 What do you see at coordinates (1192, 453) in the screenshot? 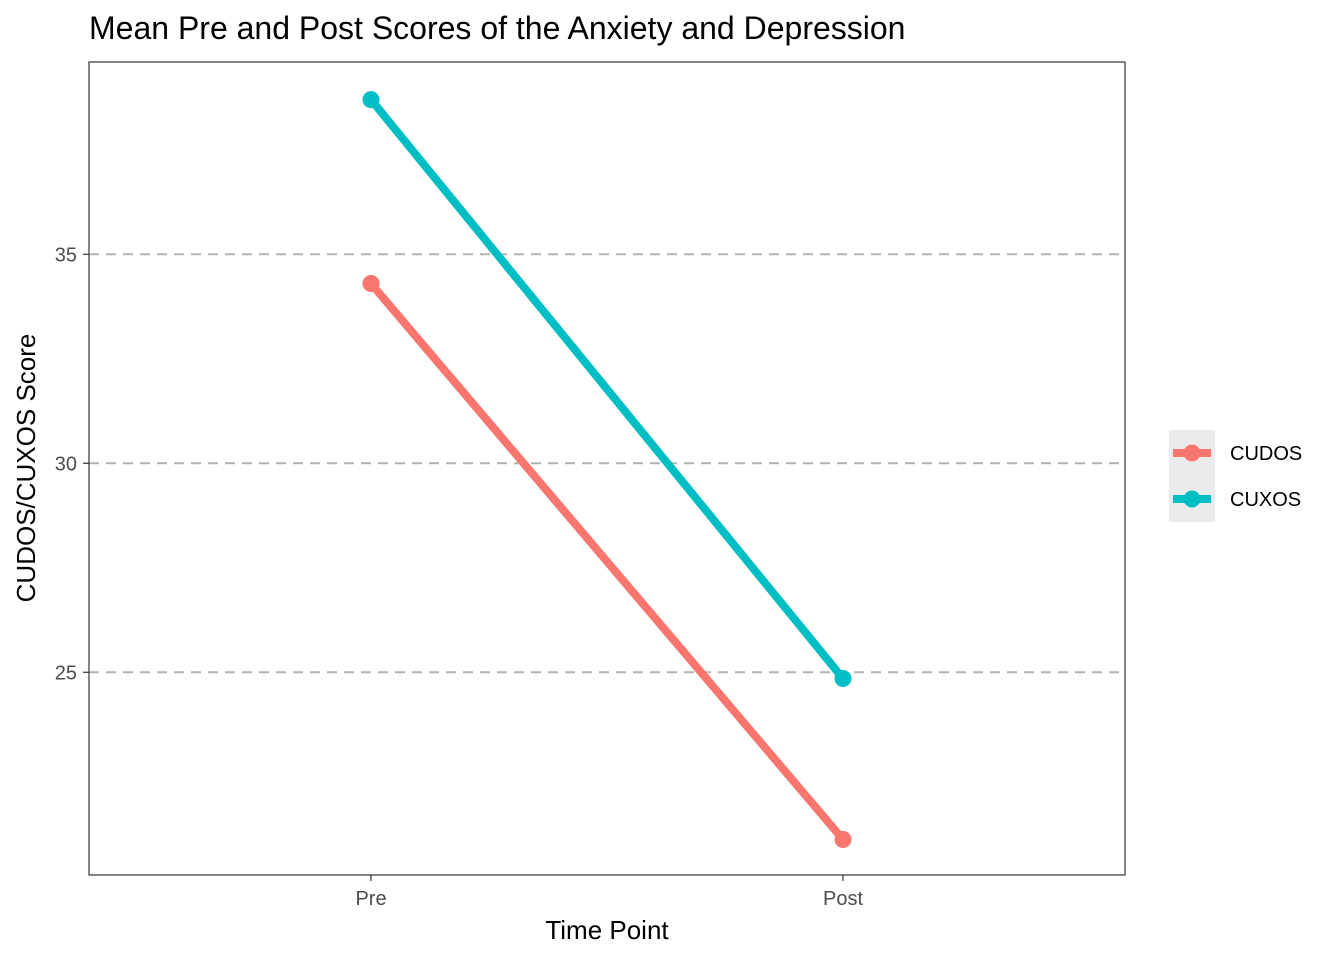
I see `legend-cudos-point` at bounding box center [1192, 453].